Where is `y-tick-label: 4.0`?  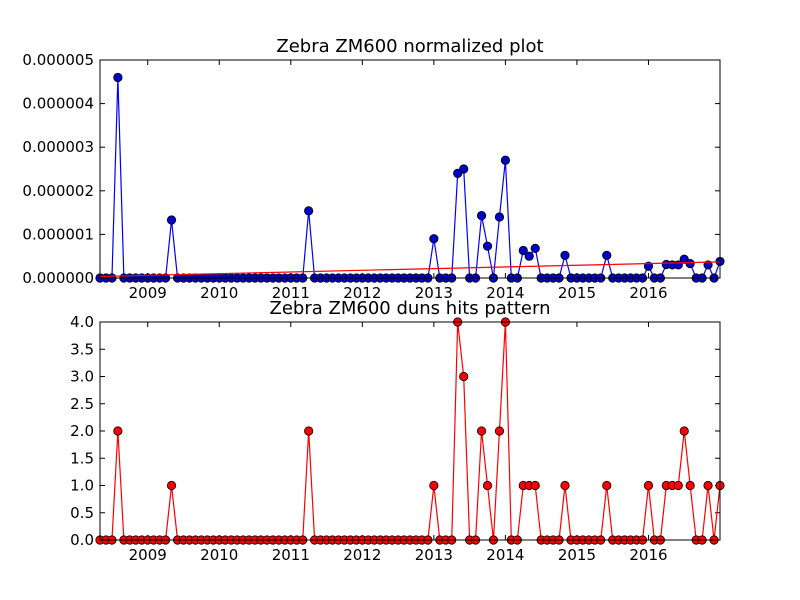 y-tick-label: 4.0 is located at coordinates (82, 322).